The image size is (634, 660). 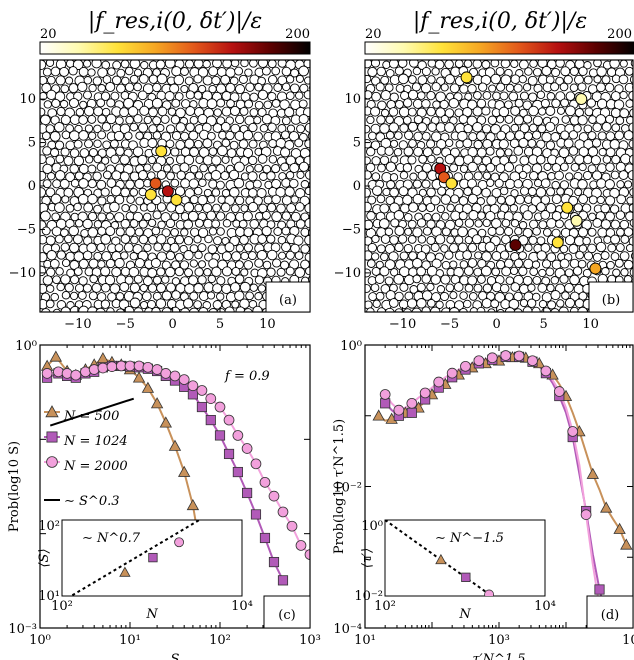 I want to click on panel-label: (a), so click(x=288, y=300).